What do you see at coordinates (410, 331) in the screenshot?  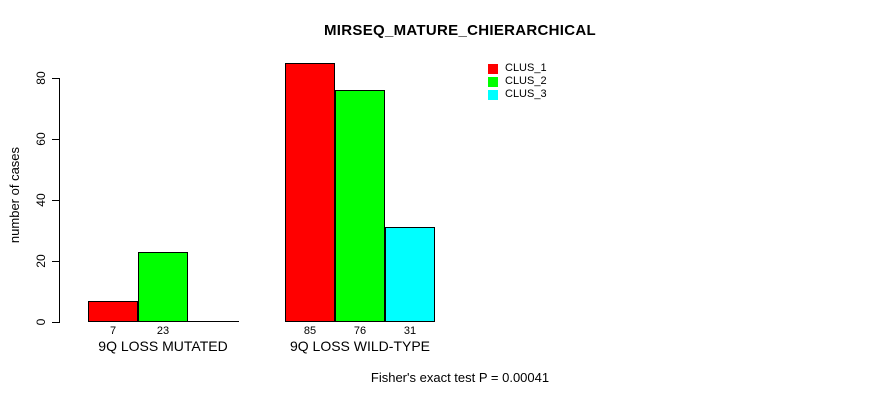 I see `bar-value-label: 31` at bounding box center [410, 331].